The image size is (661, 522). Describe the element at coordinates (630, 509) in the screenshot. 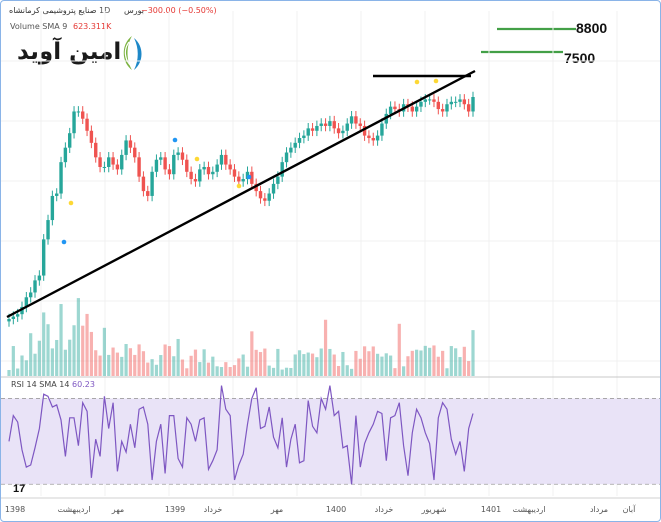

I see `x-tick-label: آبان` at that location.